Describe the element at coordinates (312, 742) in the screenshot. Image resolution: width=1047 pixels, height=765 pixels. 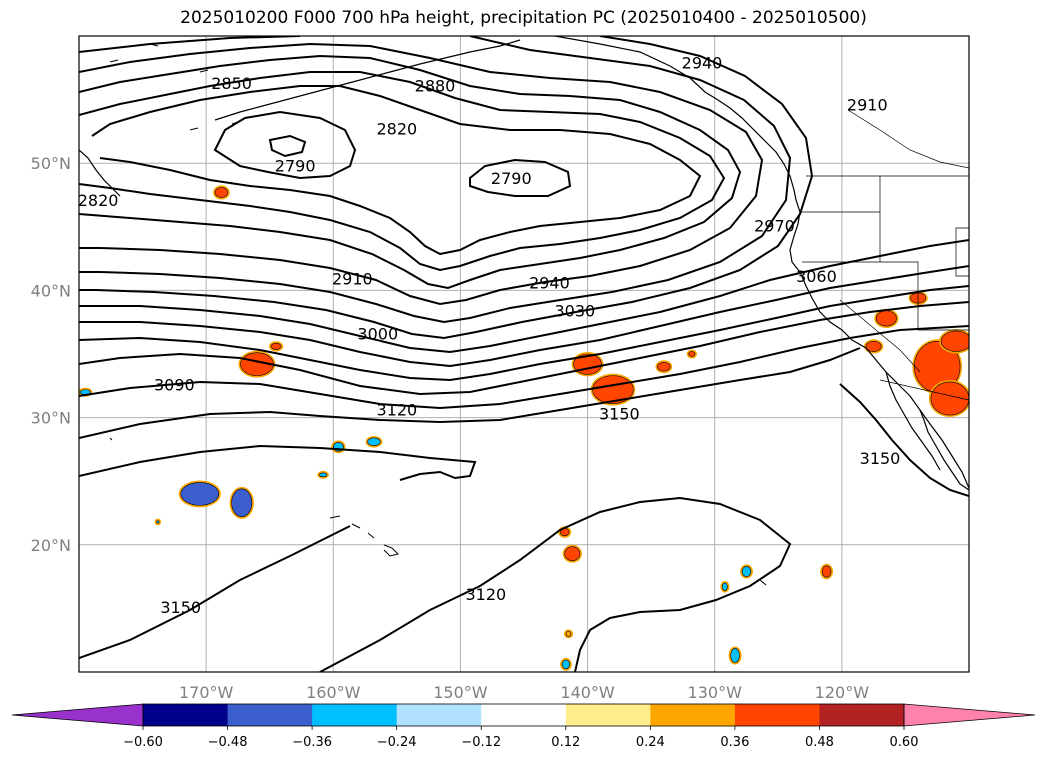
I see `colorbar-tick-label: −0.36` at that location.